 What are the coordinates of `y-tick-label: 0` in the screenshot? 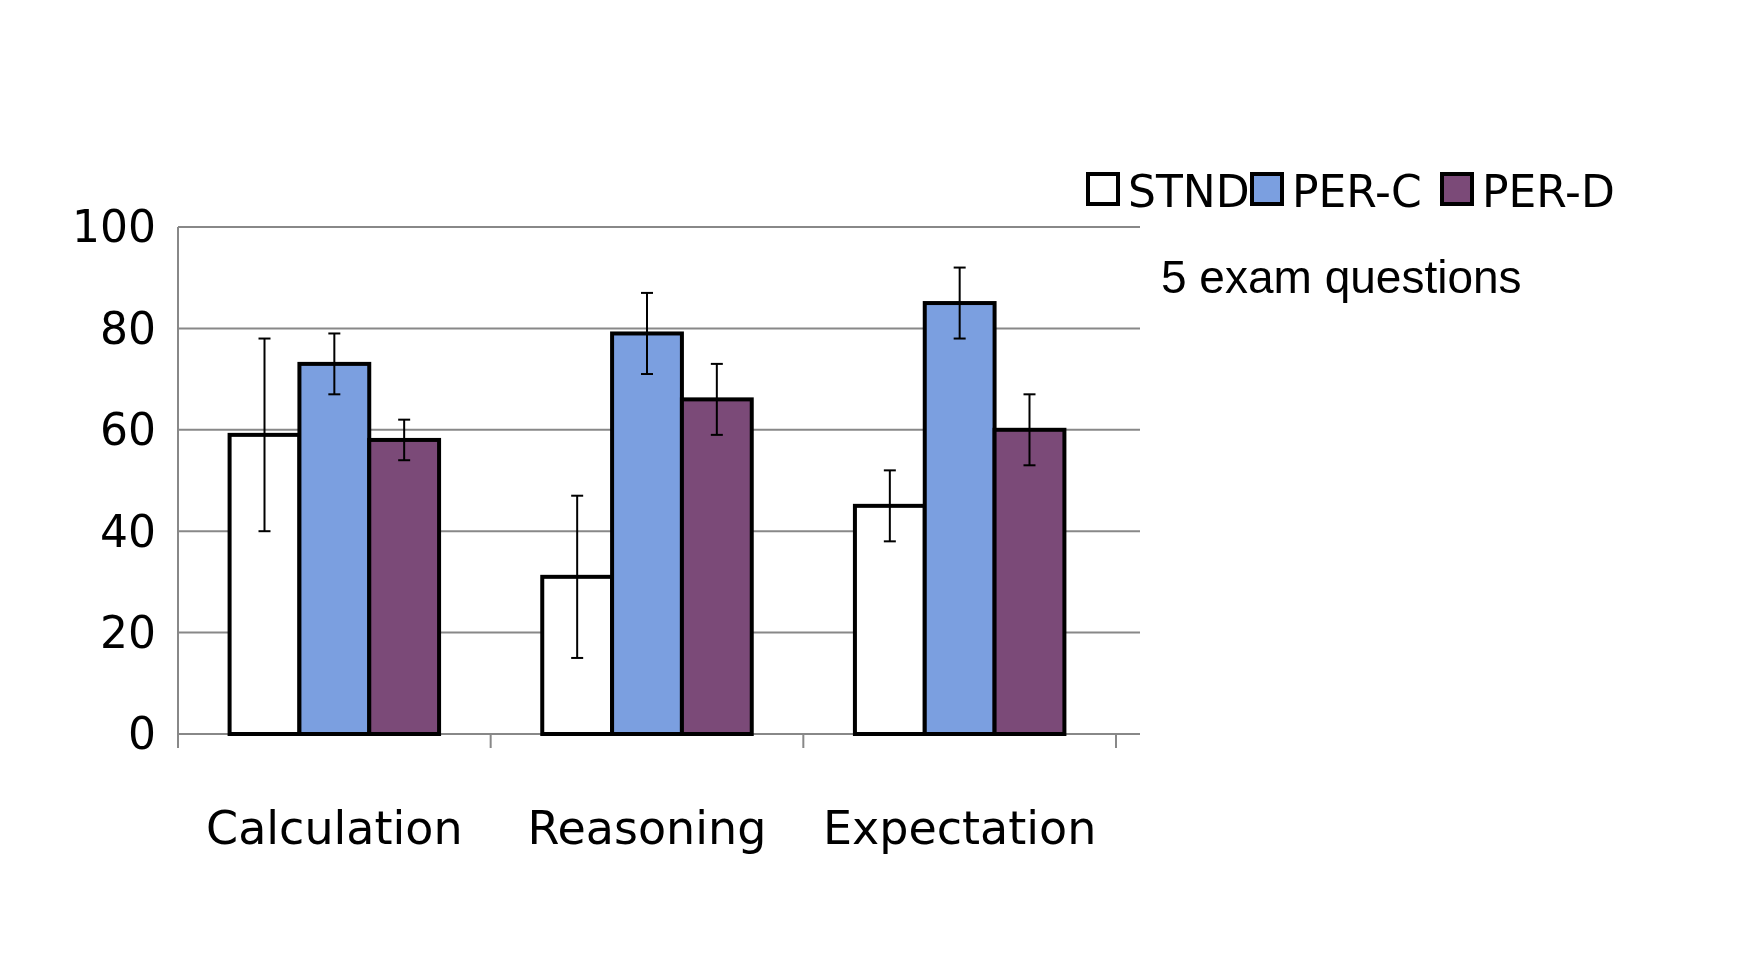 It's located at (142, 734).